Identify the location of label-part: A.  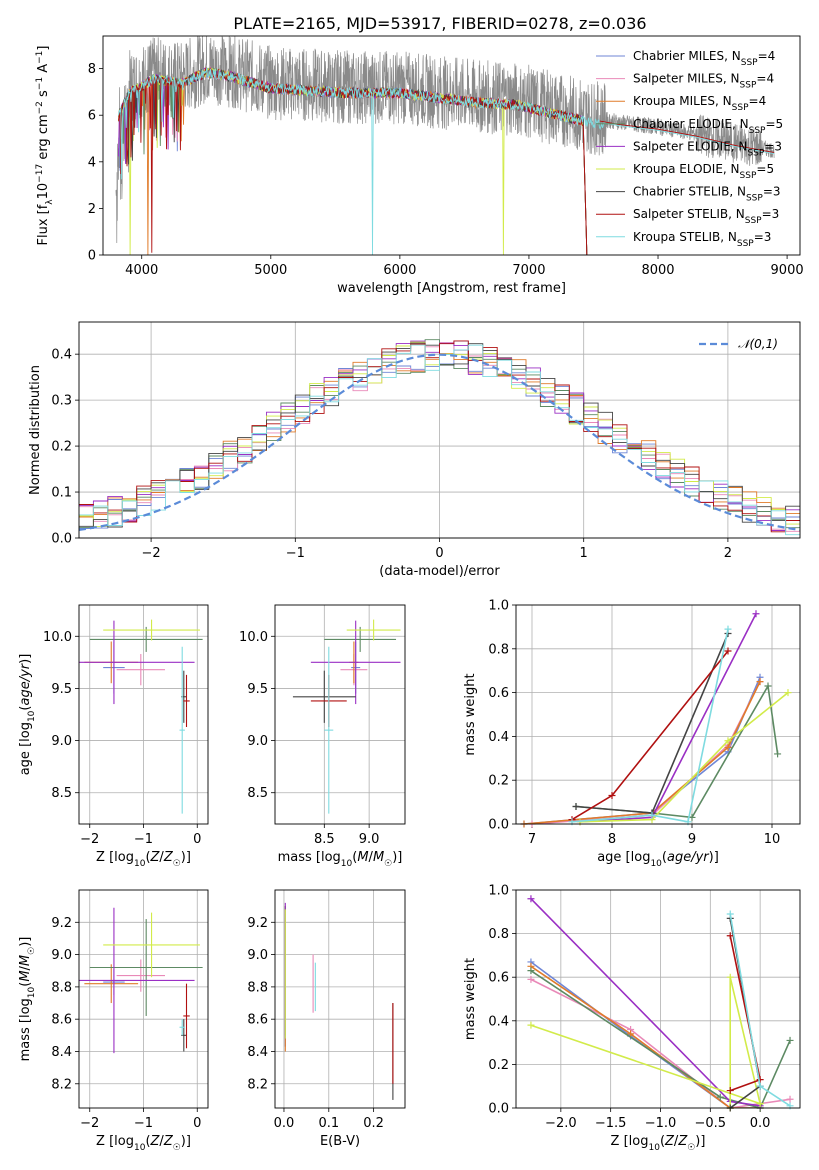
(43, 70).